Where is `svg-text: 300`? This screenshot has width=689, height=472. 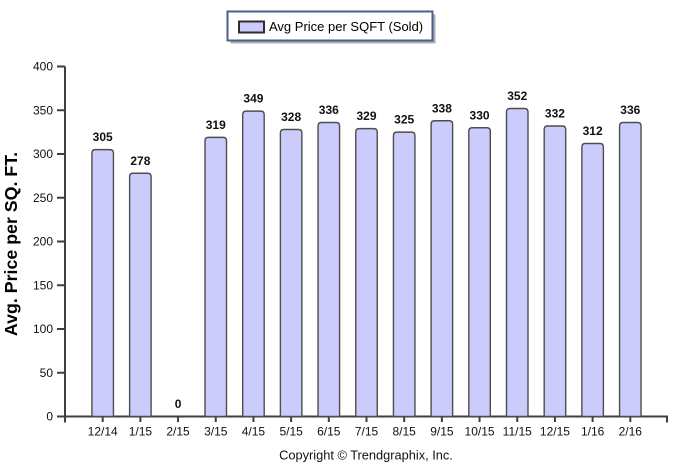
svg-text: 300 is located at coordinates (43, 154).